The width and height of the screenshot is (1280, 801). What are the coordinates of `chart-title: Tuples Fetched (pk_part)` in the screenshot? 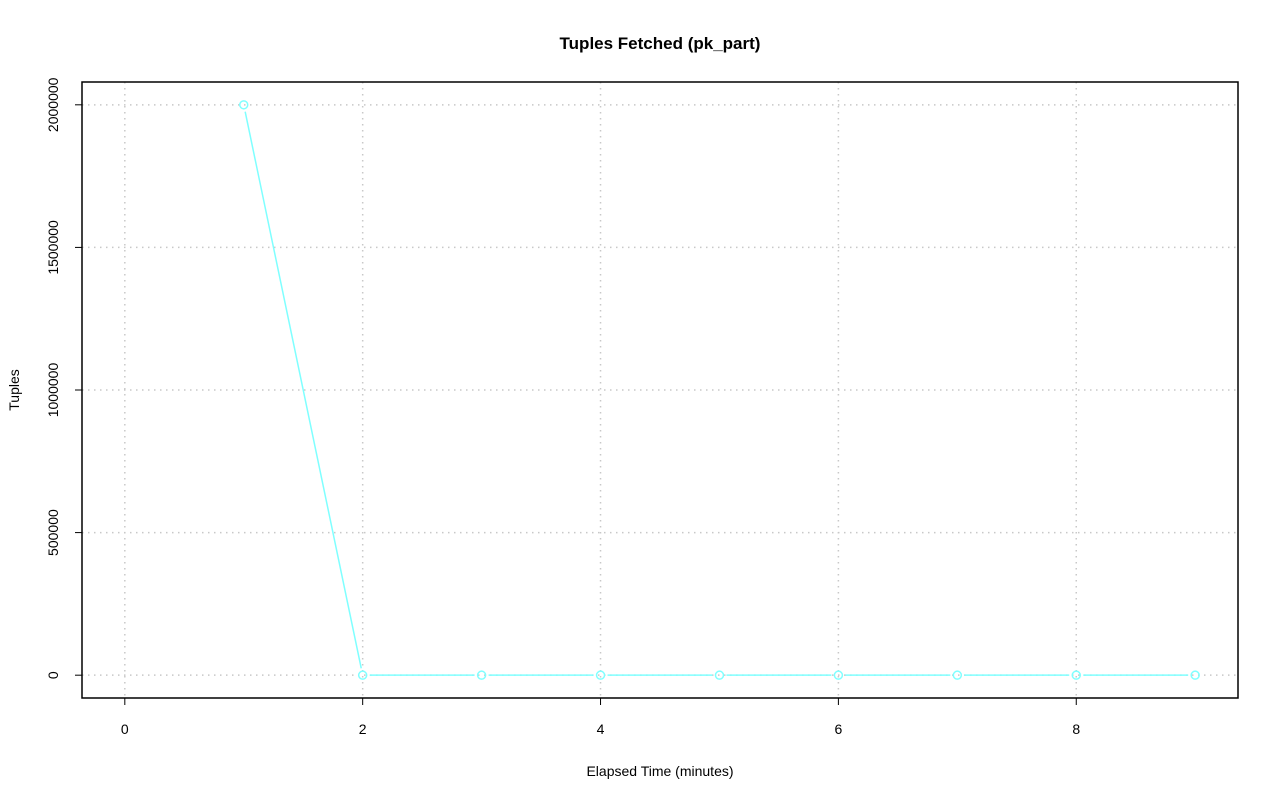 It's located at (660, 43).